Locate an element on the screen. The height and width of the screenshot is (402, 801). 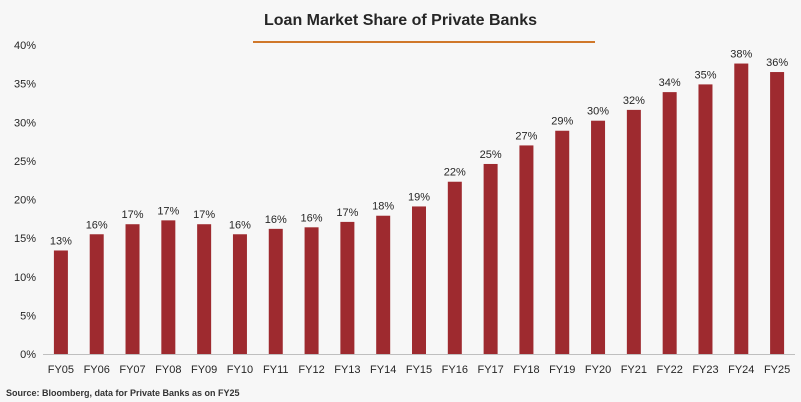
x-tick-label: FY15 is located at coordinates (419, 370).